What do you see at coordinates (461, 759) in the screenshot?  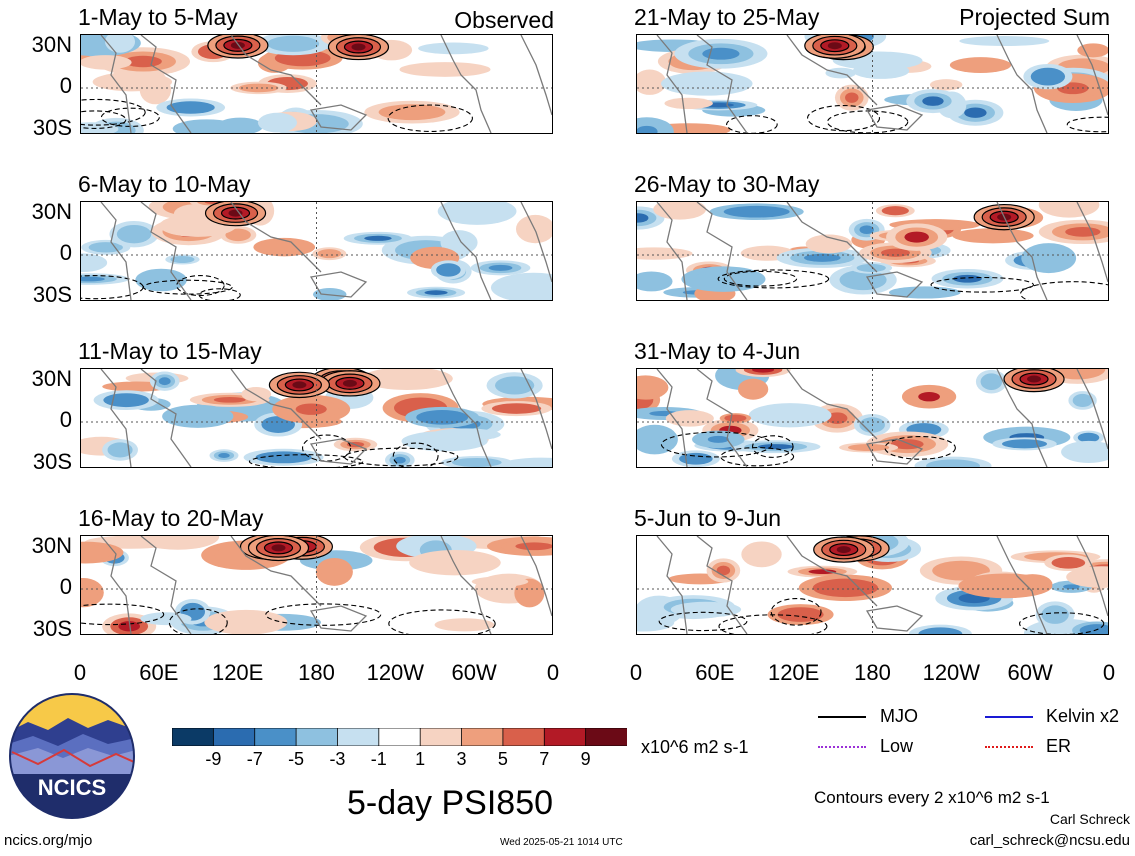 I see `colorbar-tick-label: 3` at bounding box center [461, 759].